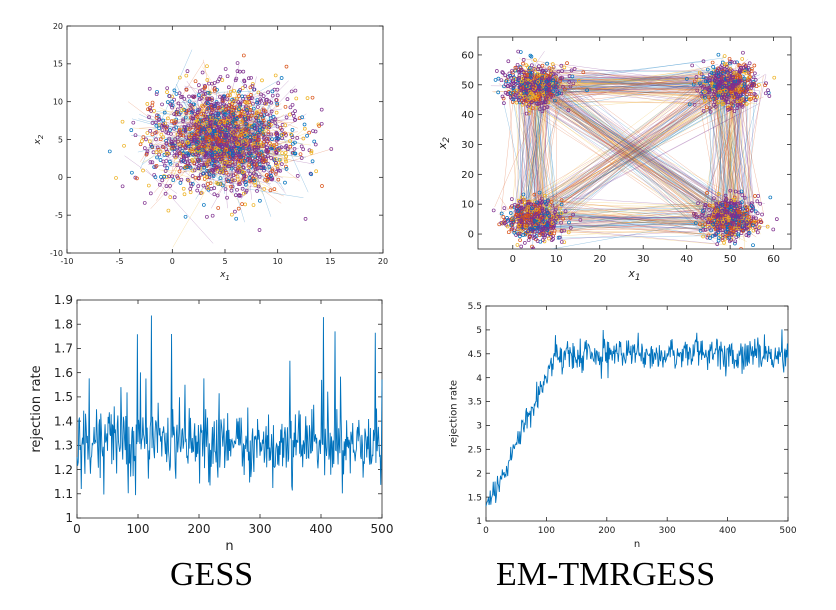  I want to click on y-axis-label: x2, so click(39, 139).